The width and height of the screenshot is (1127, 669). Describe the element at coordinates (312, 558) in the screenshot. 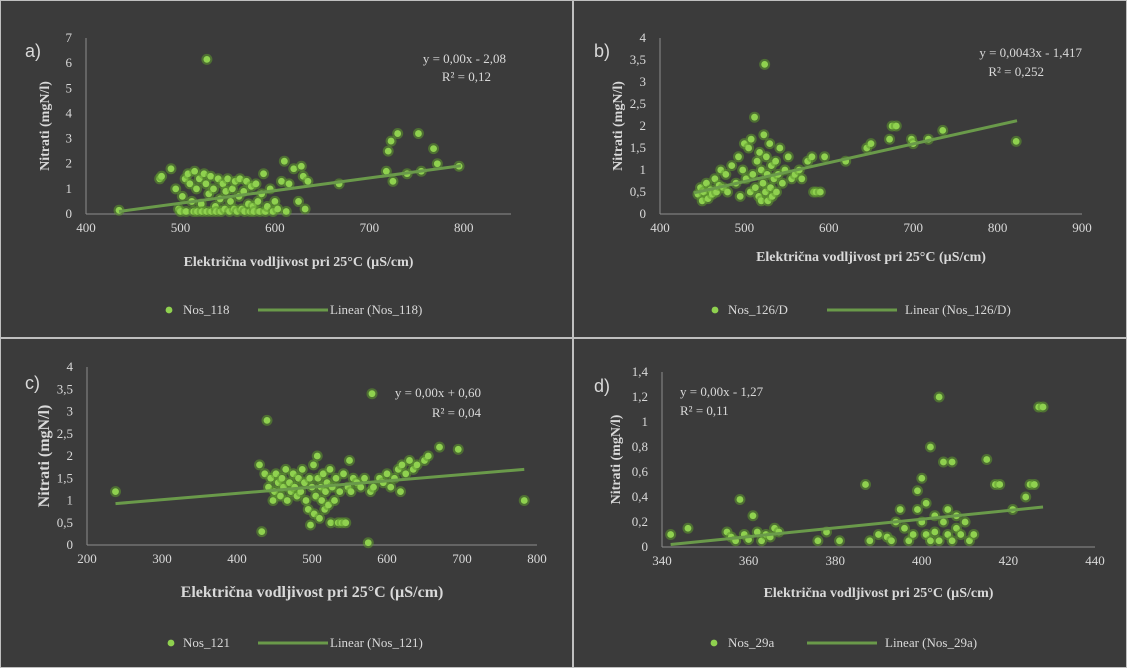

I see `x-tick-label: 500` at that location.